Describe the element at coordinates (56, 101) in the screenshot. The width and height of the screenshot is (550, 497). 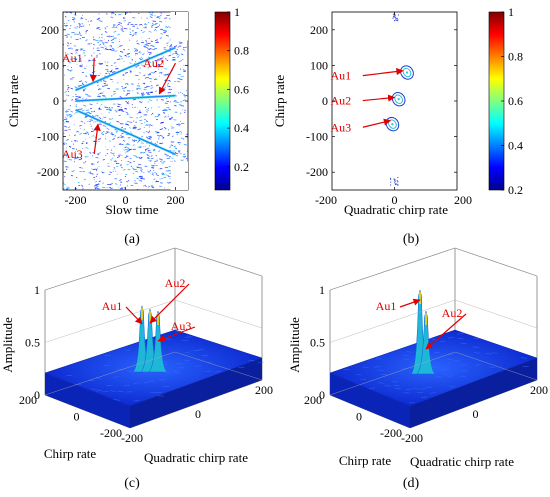
I see `ytick-label: 0` at that location.